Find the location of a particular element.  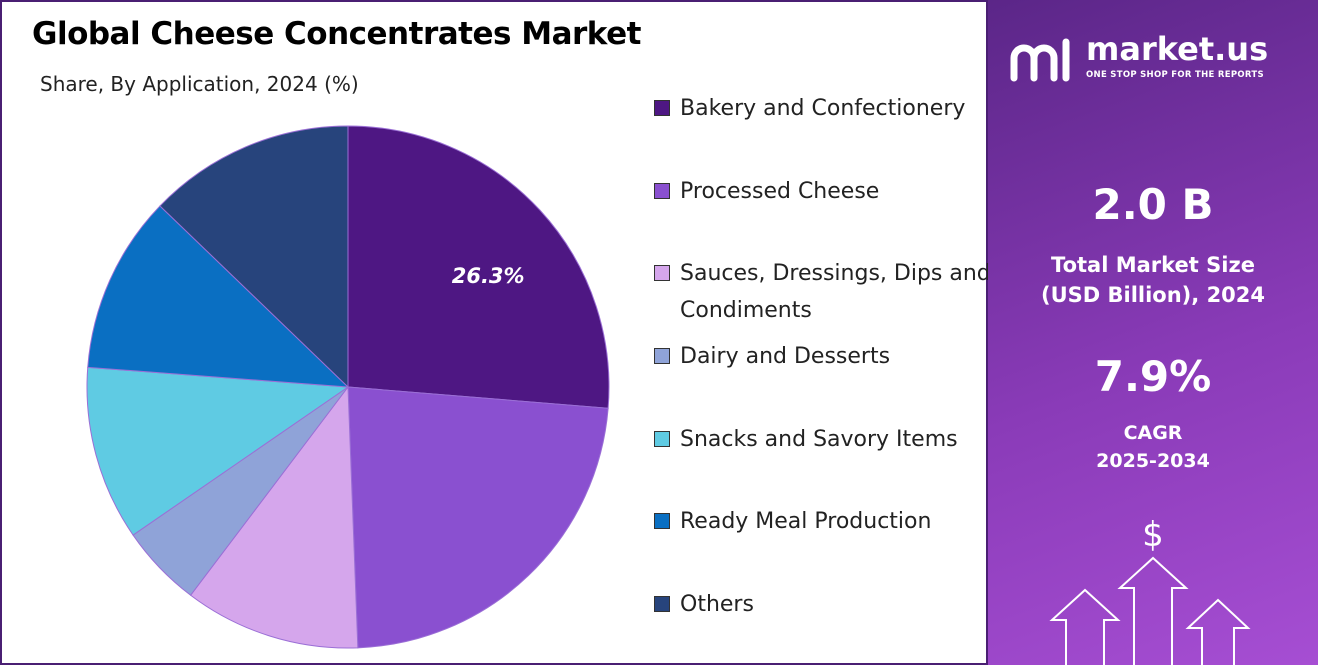

legend-label: Dairy and Desserts is located at coordinates (785, 356).